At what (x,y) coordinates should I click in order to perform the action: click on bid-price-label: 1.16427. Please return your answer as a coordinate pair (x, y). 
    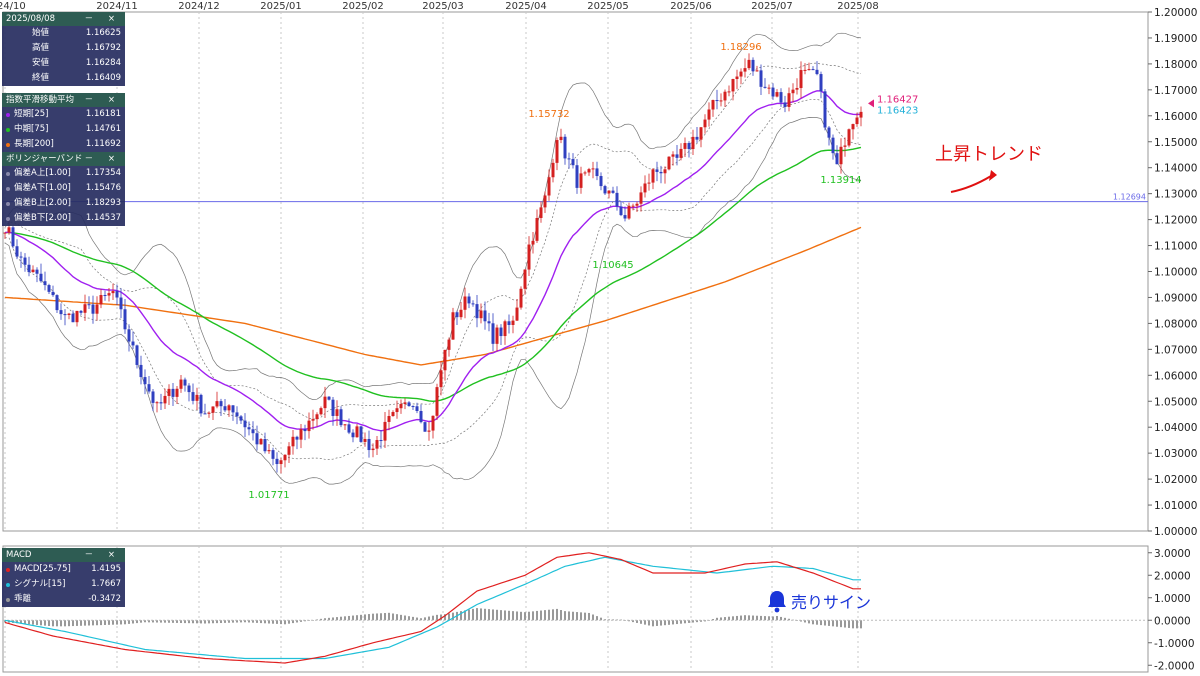
    Looking at the image, I should click on (897, 99).